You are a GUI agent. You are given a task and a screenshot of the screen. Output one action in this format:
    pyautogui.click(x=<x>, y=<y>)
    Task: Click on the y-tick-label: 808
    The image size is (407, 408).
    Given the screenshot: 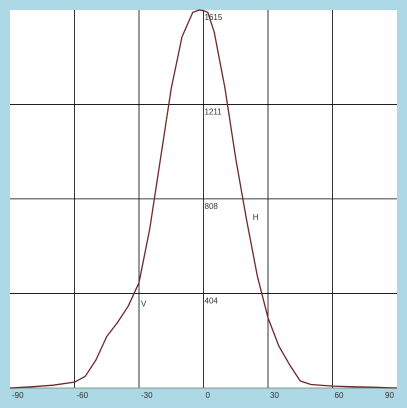 What is the action you would take?
    pyautogui.click(x=212, y=206)
    